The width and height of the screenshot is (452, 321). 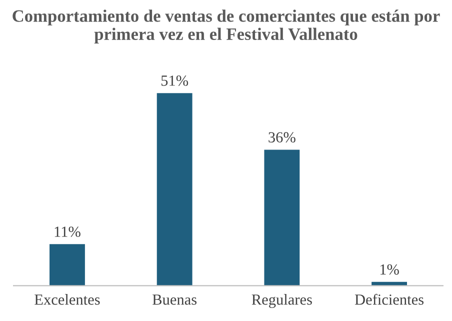 I want to click on data-label: 11%, so click(x=67, y=231).